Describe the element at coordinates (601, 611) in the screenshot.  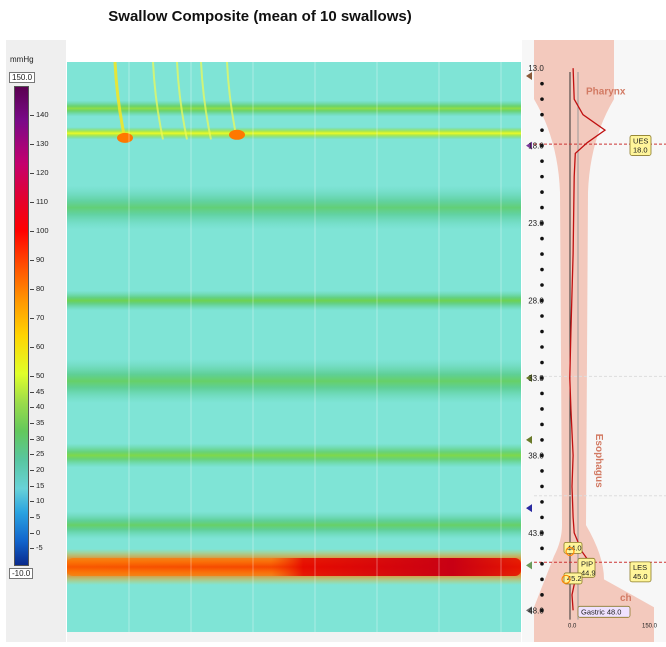
I see `gastric-marker-text: Gastric 48.0` at that location.